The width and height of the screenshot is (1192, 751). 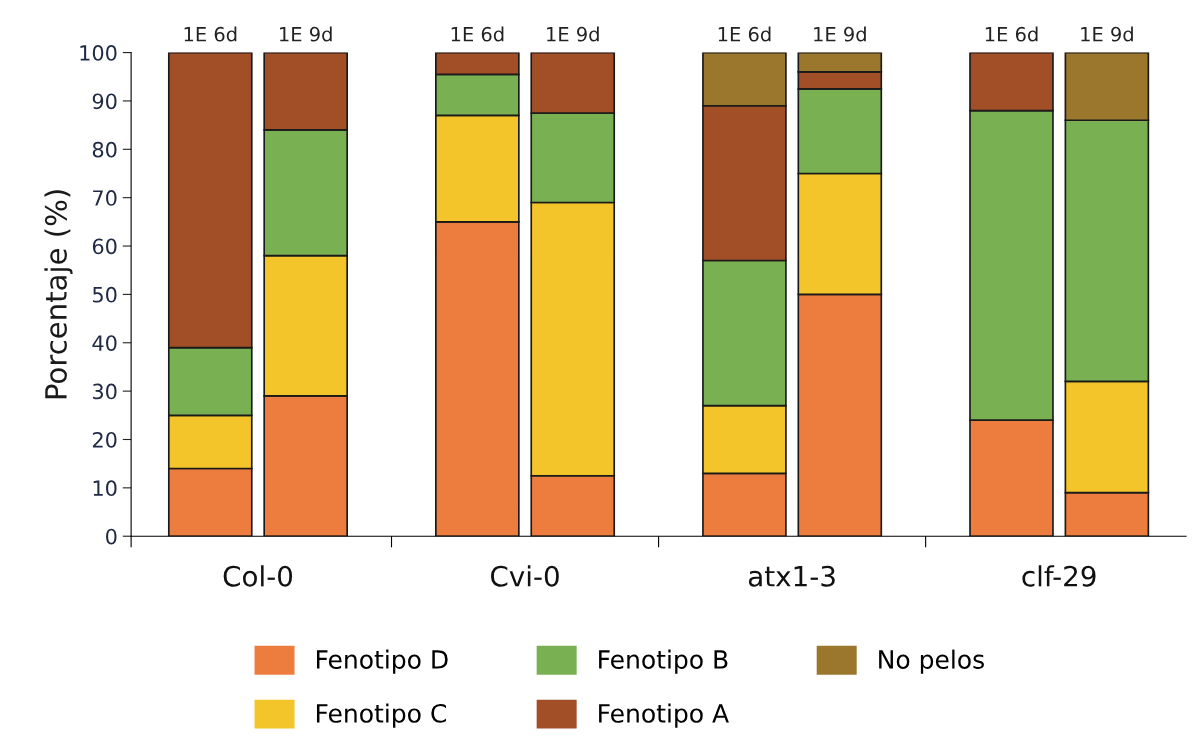 What do you see at coordinates (1059, 576) in the screenshot?
I see `text: clf-29` at bounding box center [1059, 576].